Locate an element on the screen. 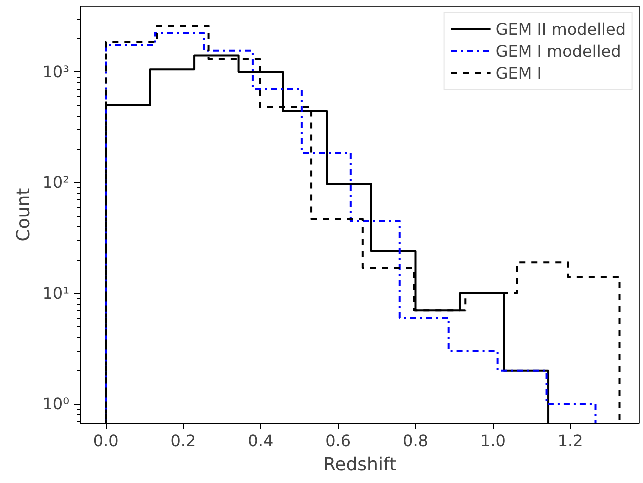 This screenshot has width=643, height=483. x-tick-label: 0.2 is located at coordinates (183, 441).